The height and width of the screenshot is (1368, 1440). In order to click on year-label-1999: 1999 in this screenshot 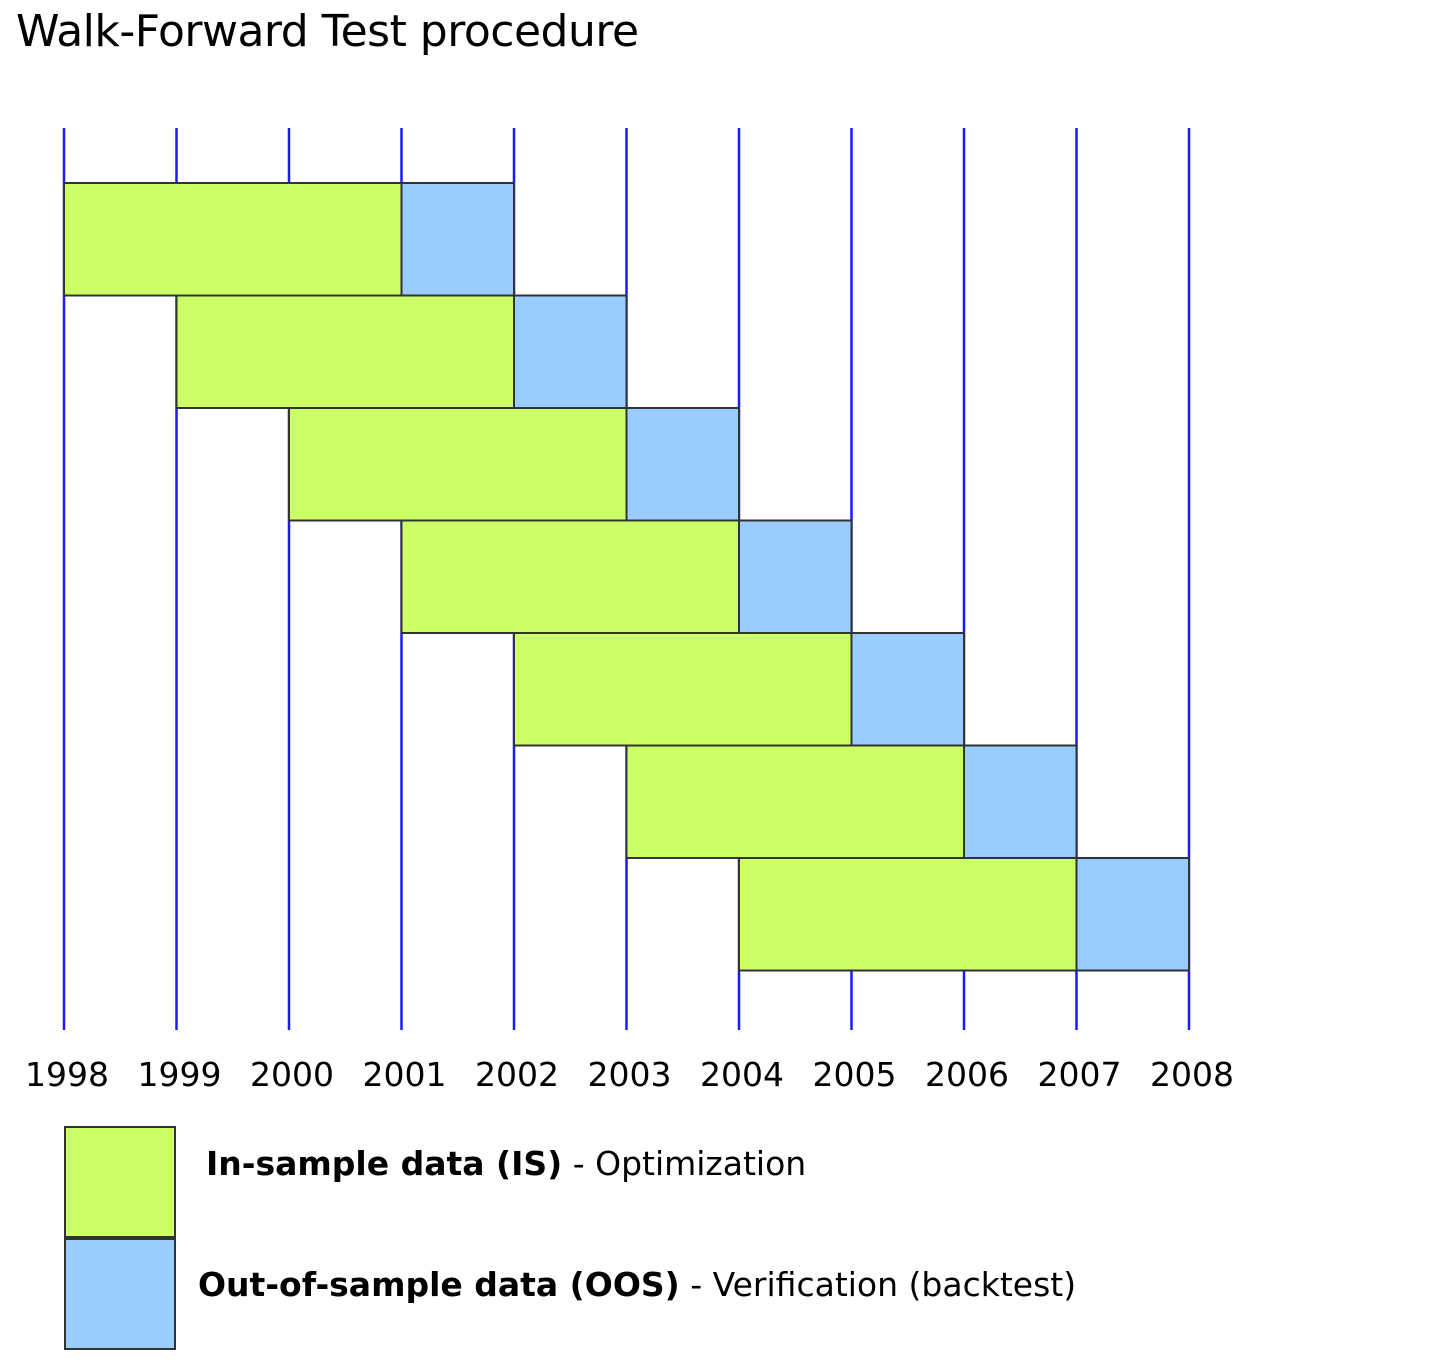, I will do `click(180, 1074)`.